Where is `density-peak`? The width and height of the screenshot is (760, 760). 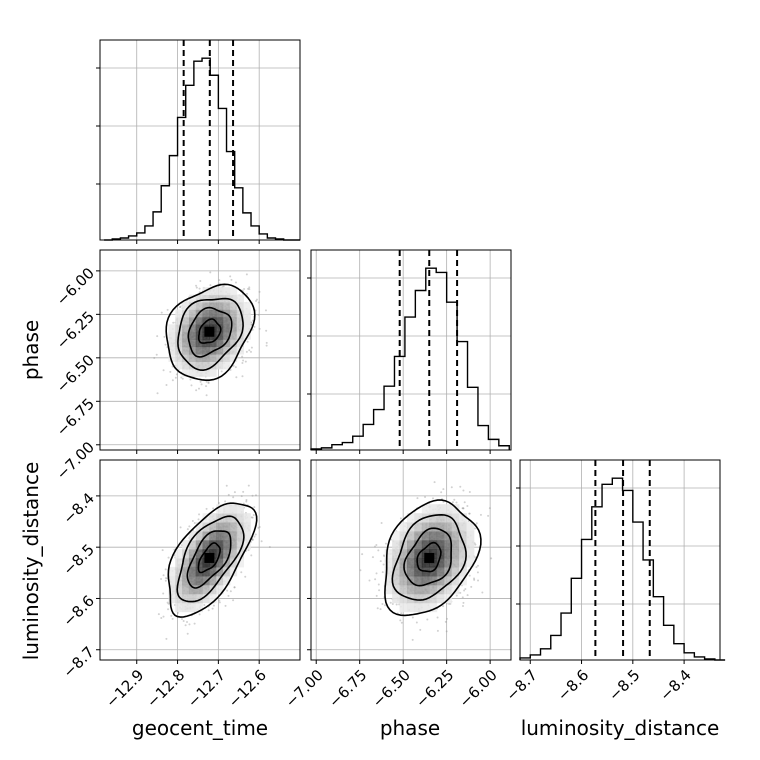 density-peak is located at coordinates (209, 331).